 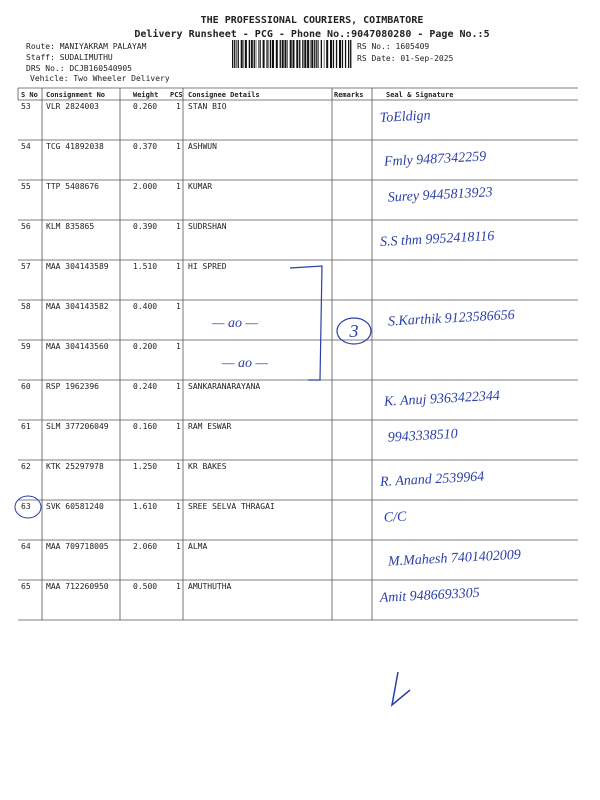 What do you see at coordinates (145, 146) in the screenshot?
I see `cell: 0.370` at bounding box center [145, 146].